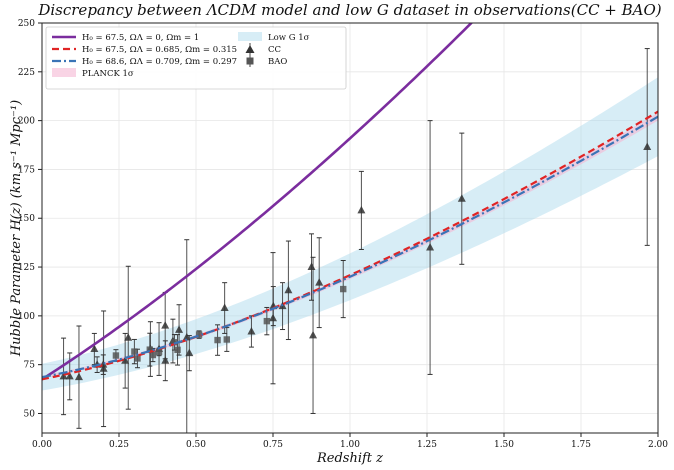 The image size is (674, 470). Describe the element at coordinates (30, 366) in the screenshot. I see `y-tick-label: 75` at that location.